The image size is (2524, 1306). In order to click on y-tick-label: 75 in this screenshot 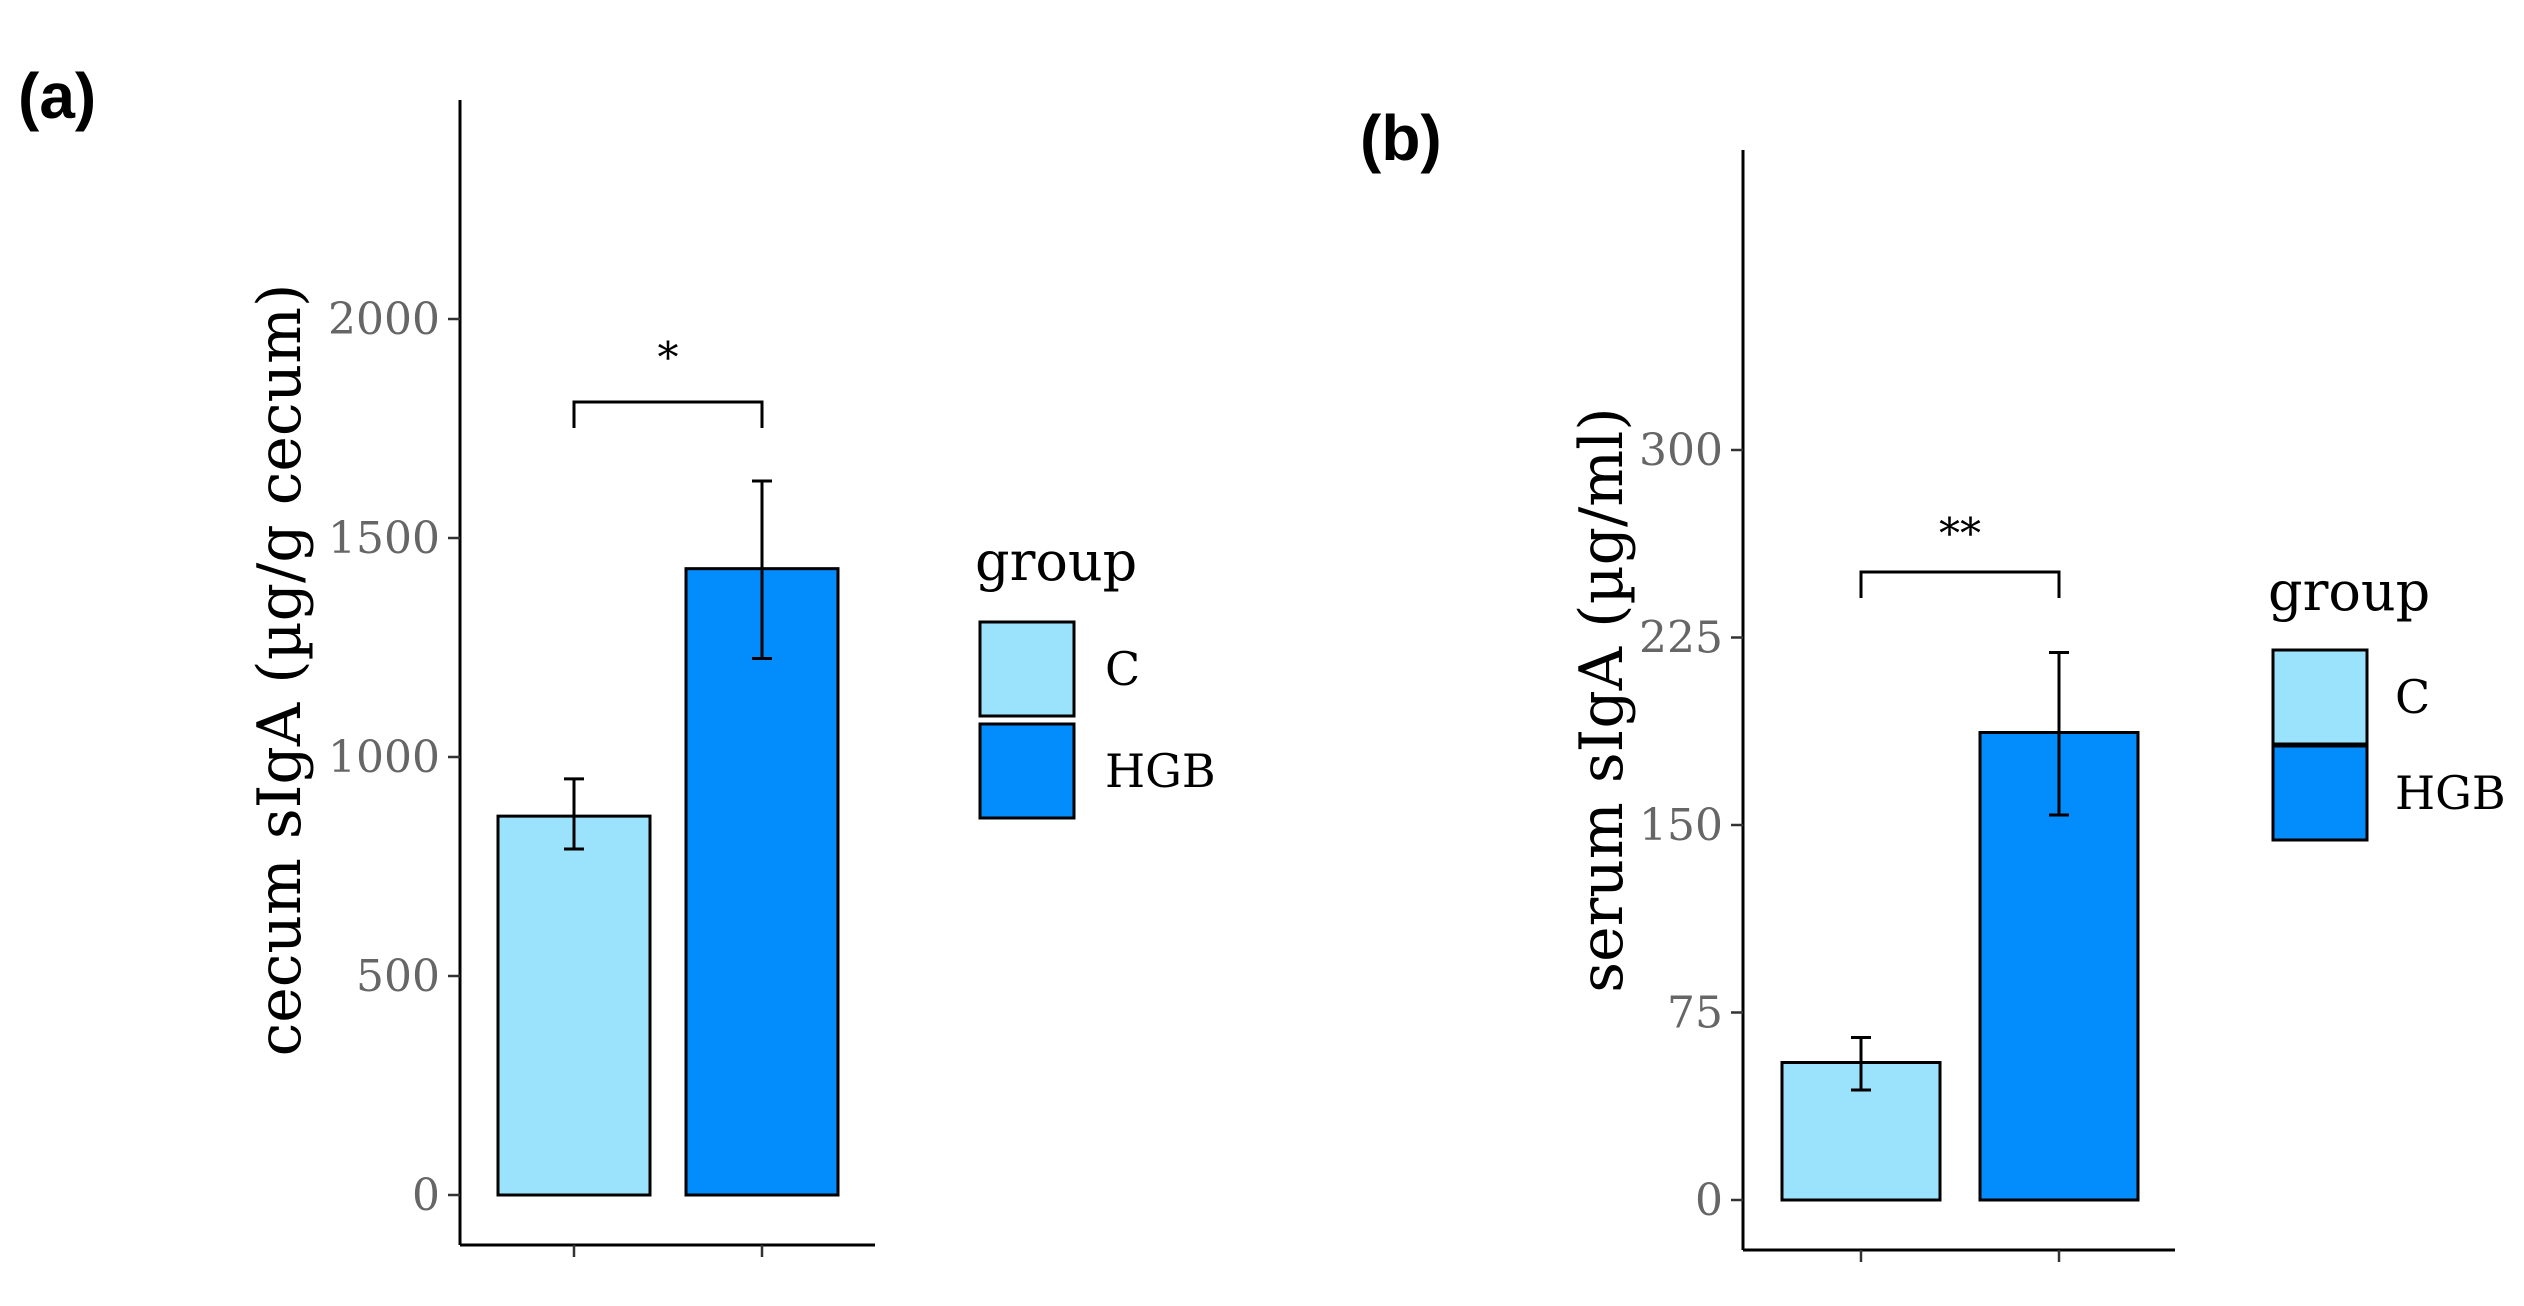, I will do `click(1695, 1013)`.